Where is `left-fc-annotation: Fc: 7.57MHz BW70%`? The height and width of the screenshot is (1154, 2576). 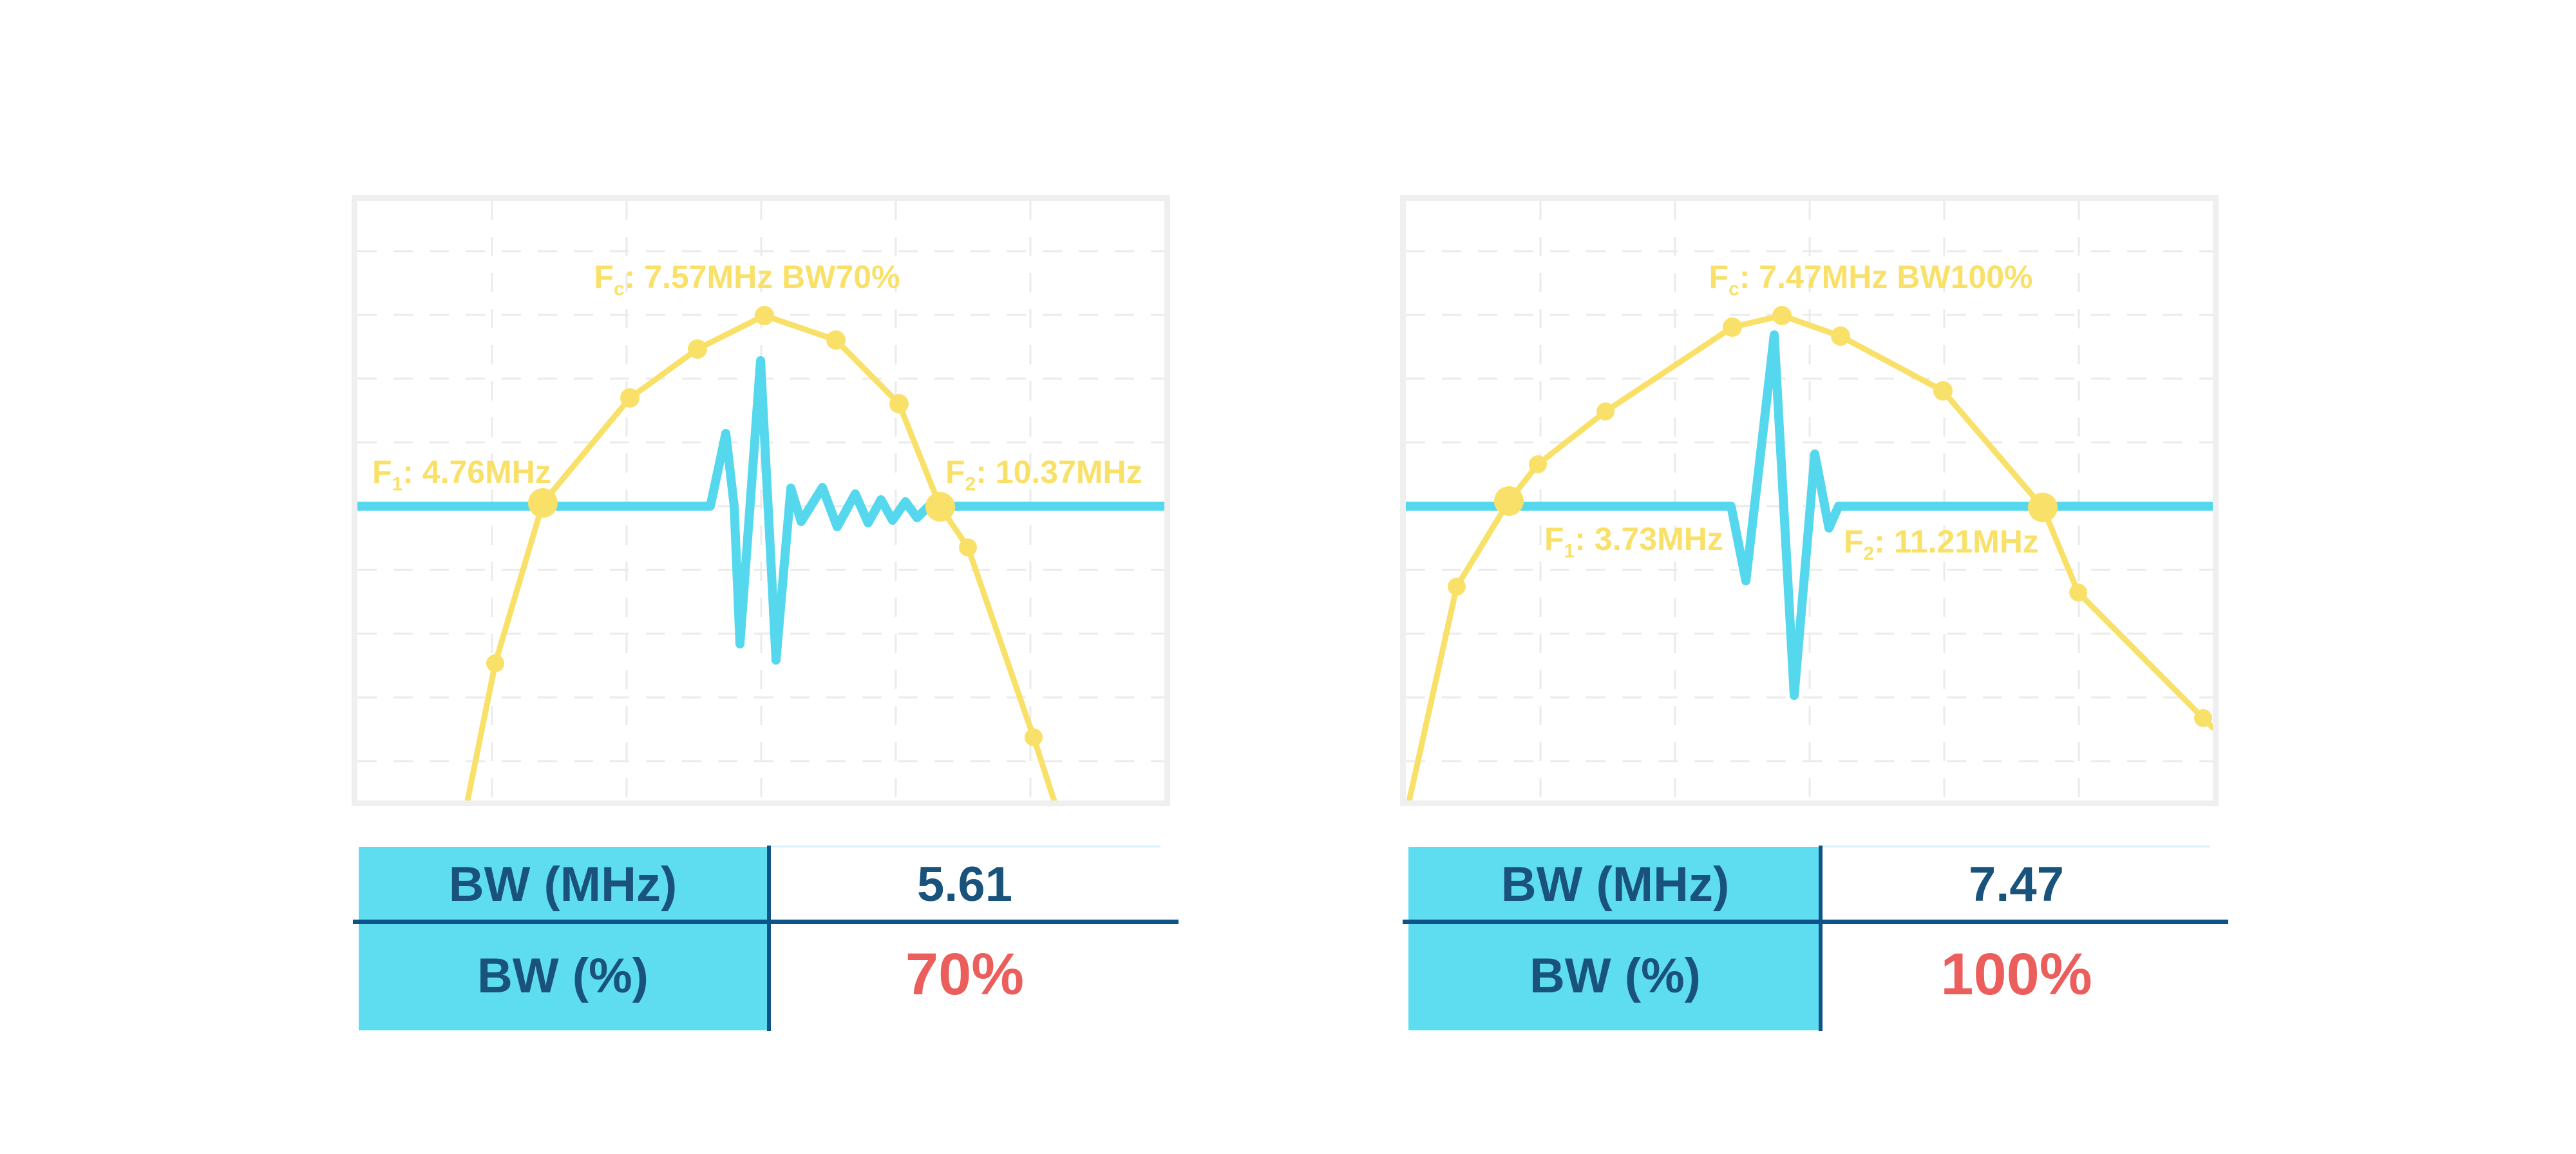
left-fc-annotation: Fc: 7.57MHz BW70% is located at coordinates (747, 280).